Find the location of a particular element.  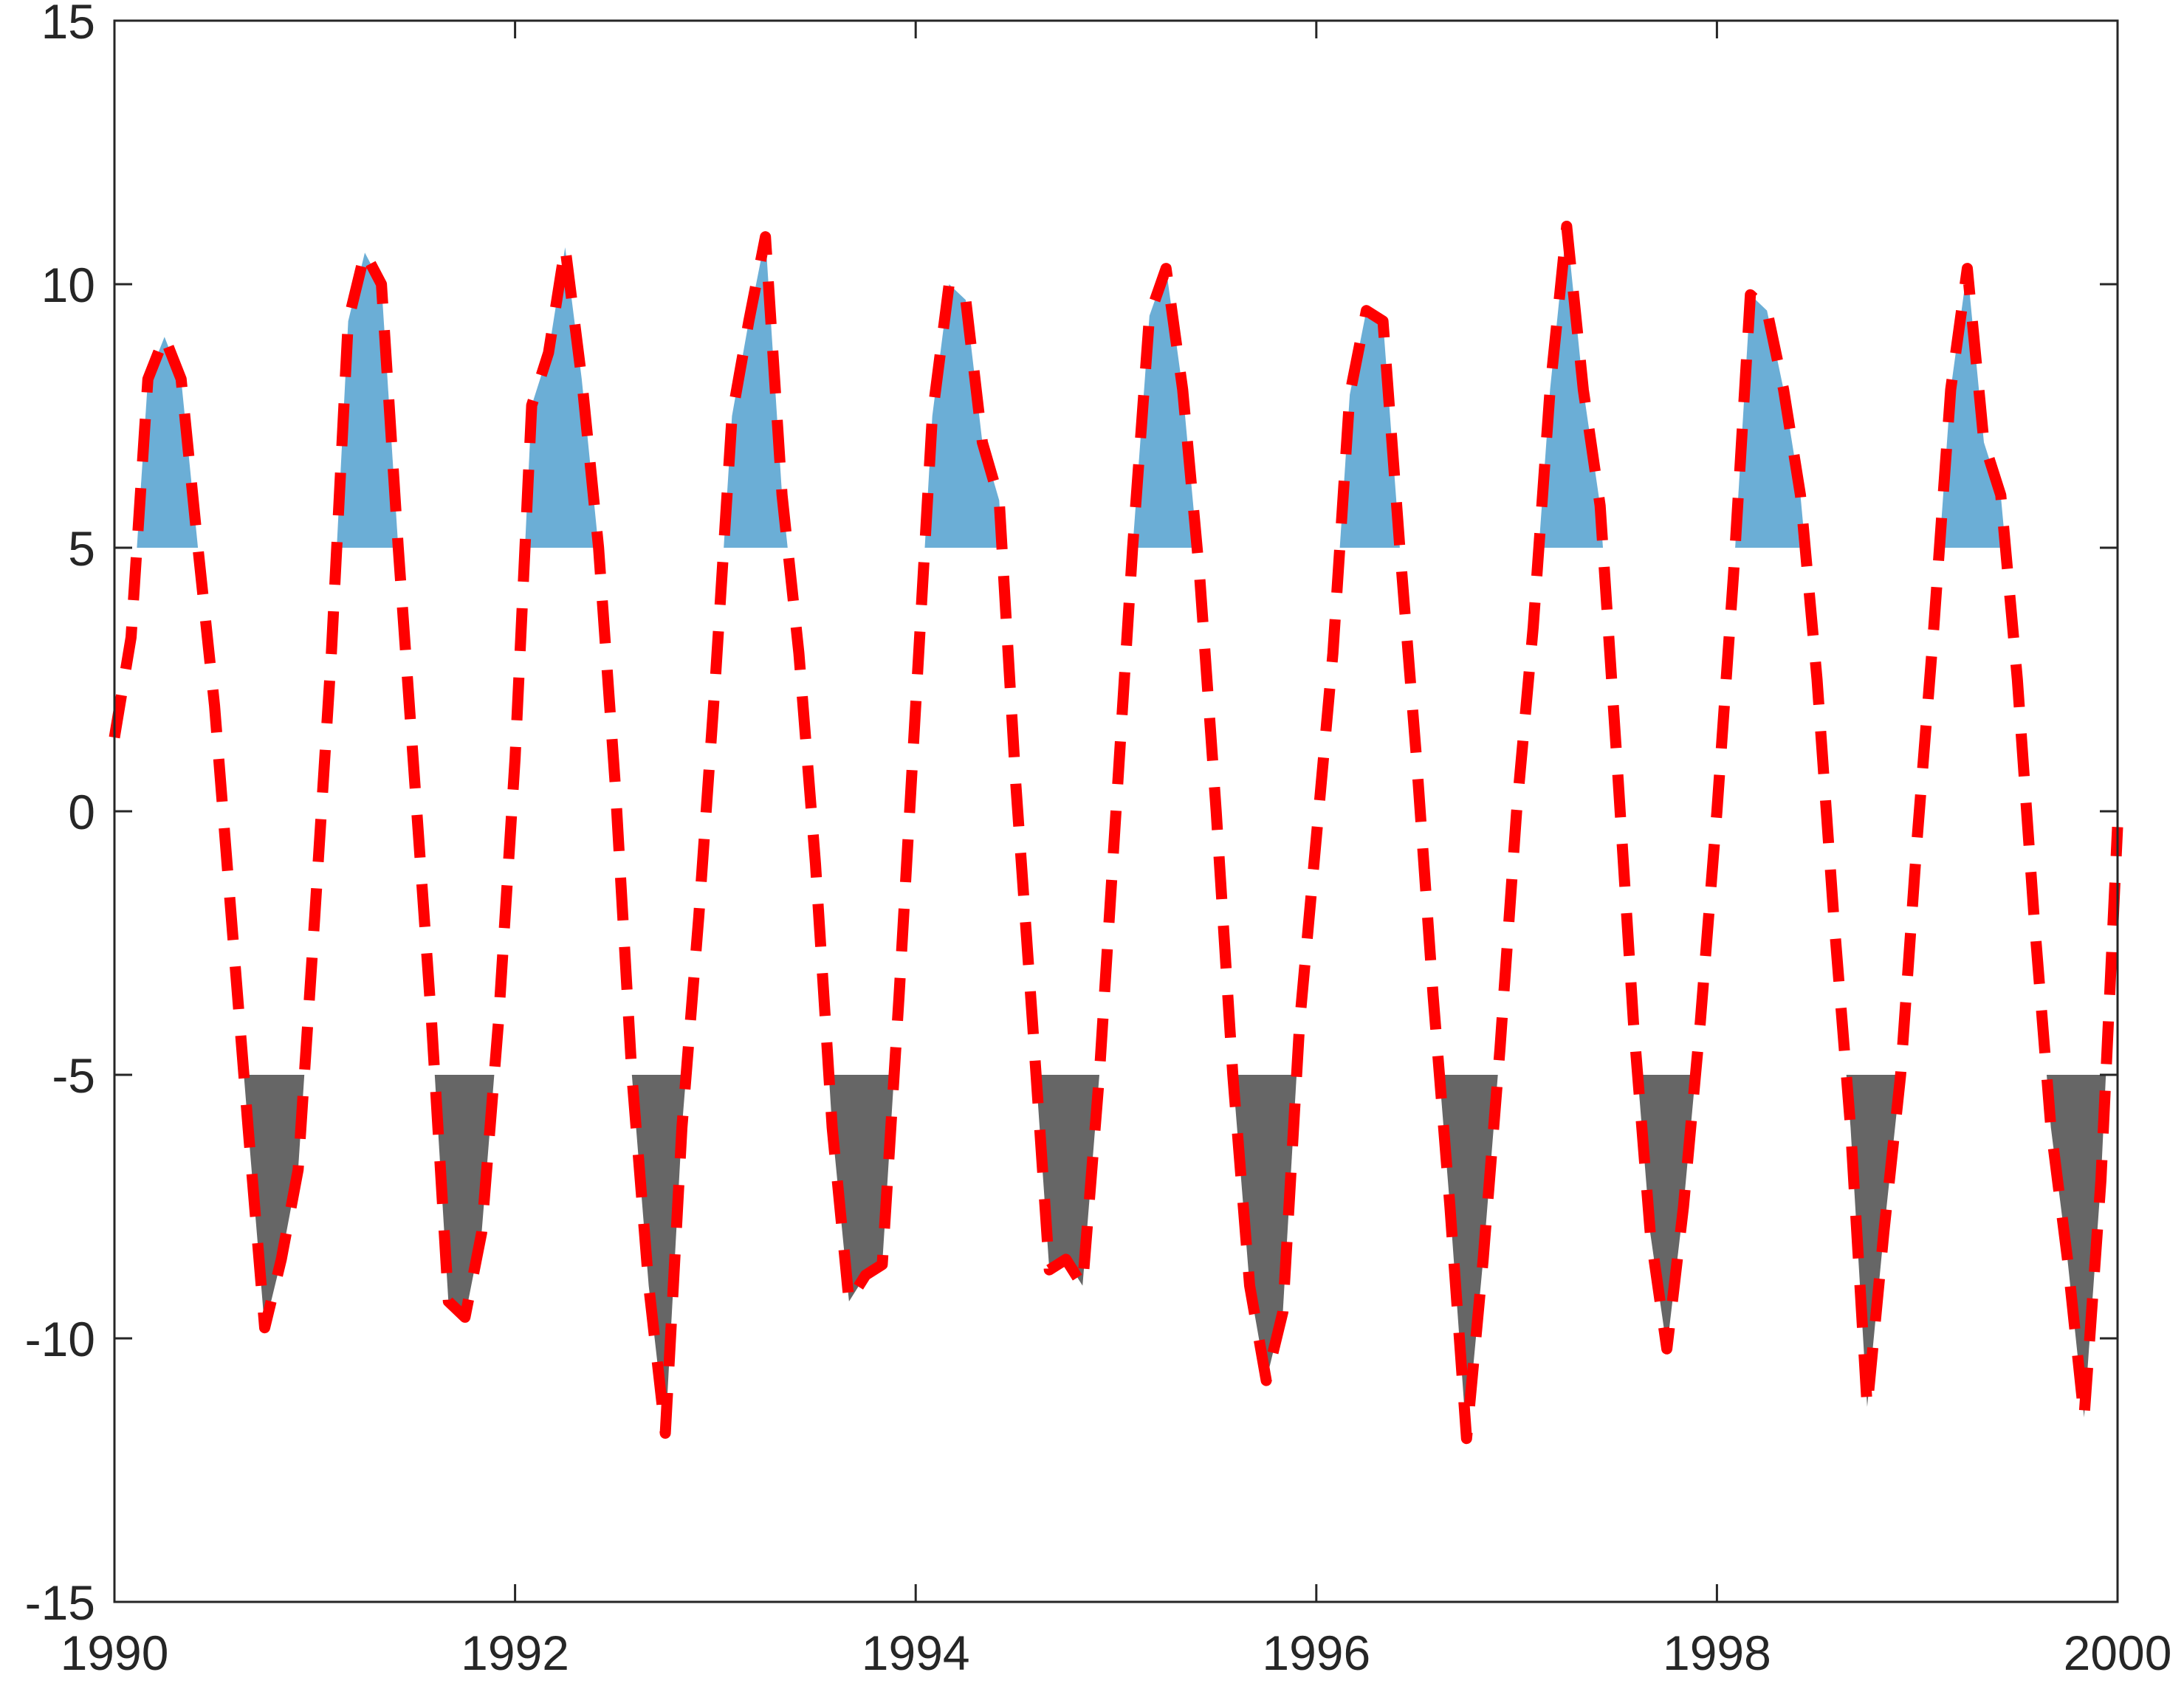

y-tick-label: -5 is located at coordinates (74, 1075).